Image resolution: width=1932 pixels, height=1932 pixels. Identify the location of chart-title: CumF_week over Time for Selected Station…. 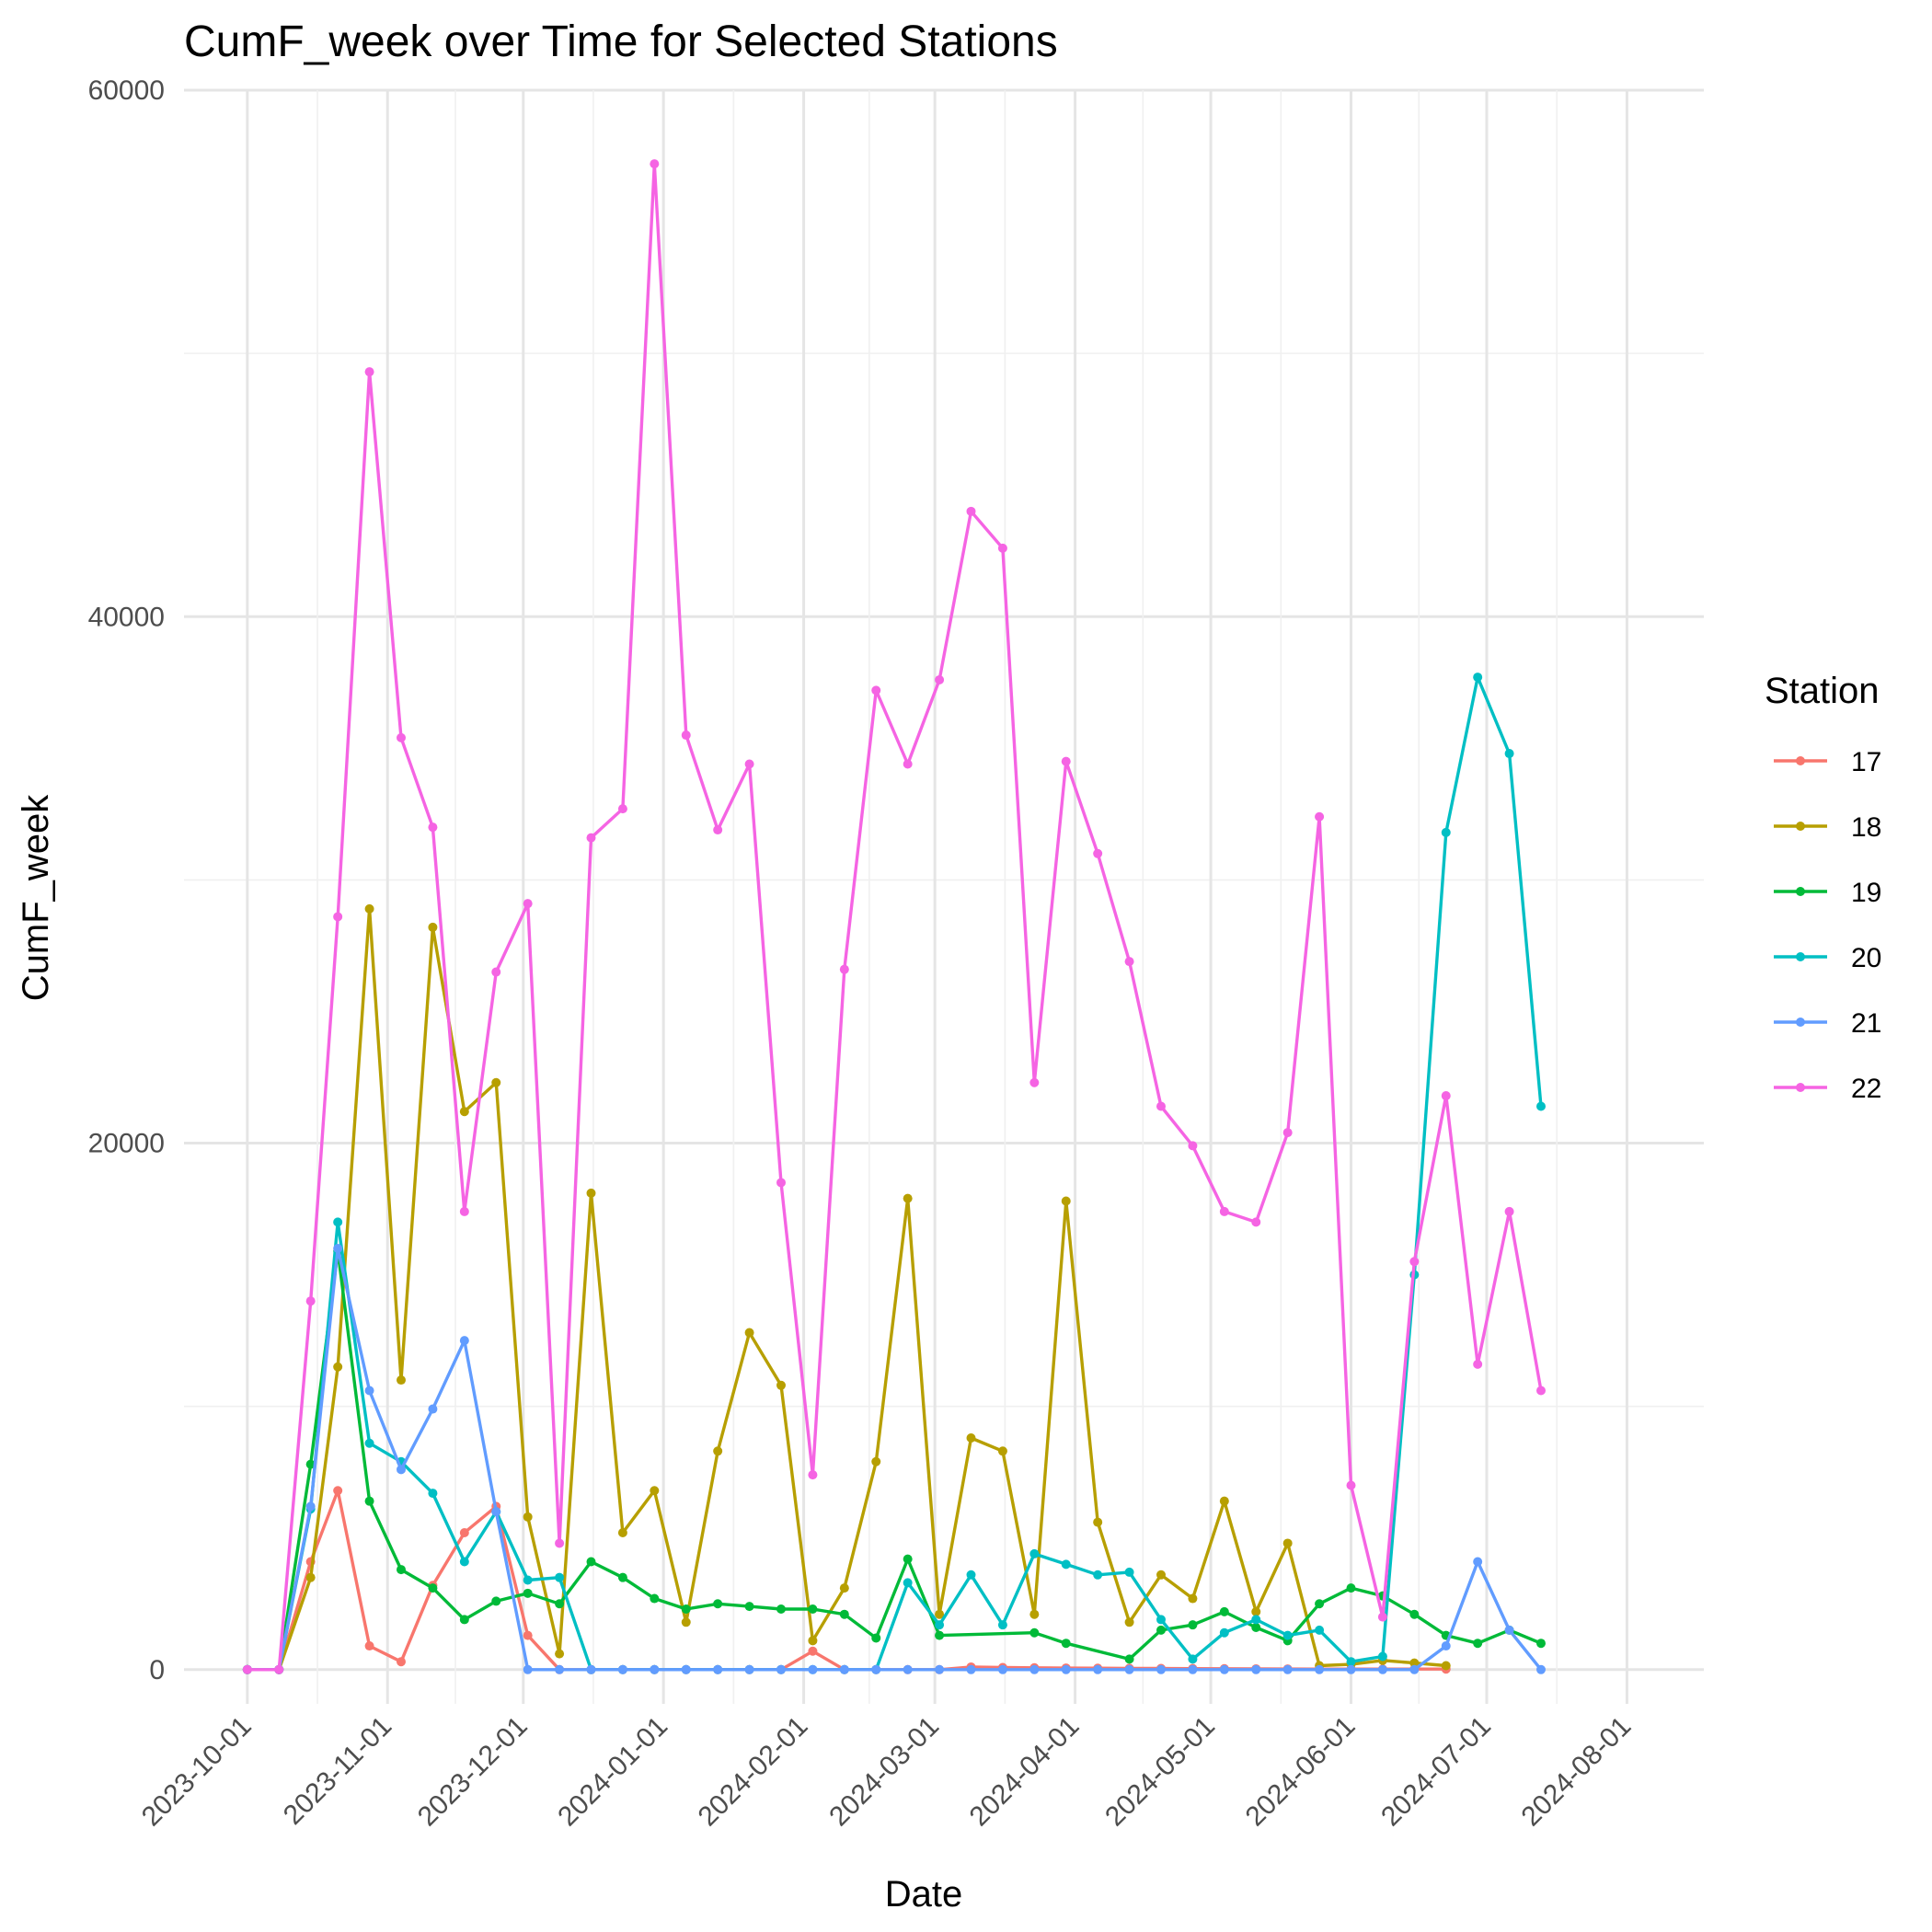
(621, 41).